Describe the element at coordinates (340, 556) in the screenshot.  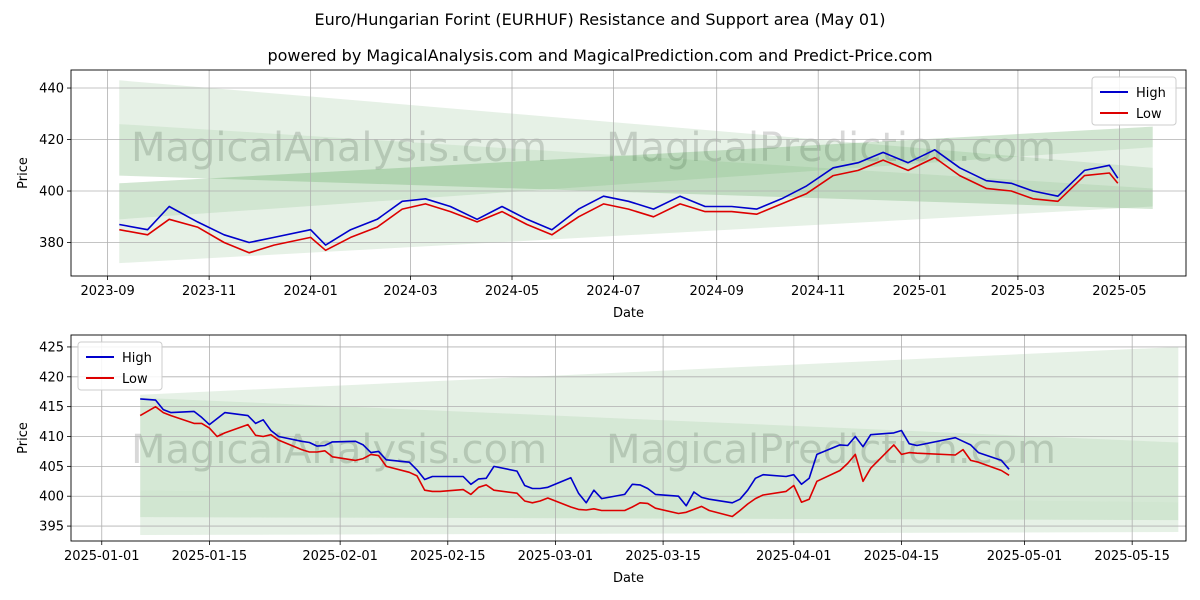
I see `x-tick-label: 2025-02-01` at that location.